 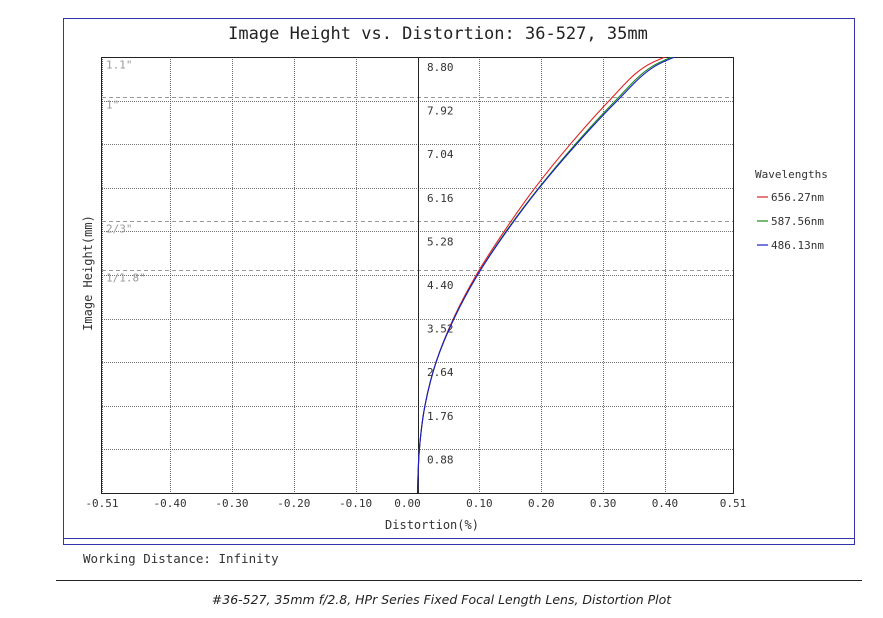 What do you see at coordinates (126, 278) in the screenshot?
I see `sensor-format-label: 1/1.8"` at bounding box center [126, 278].